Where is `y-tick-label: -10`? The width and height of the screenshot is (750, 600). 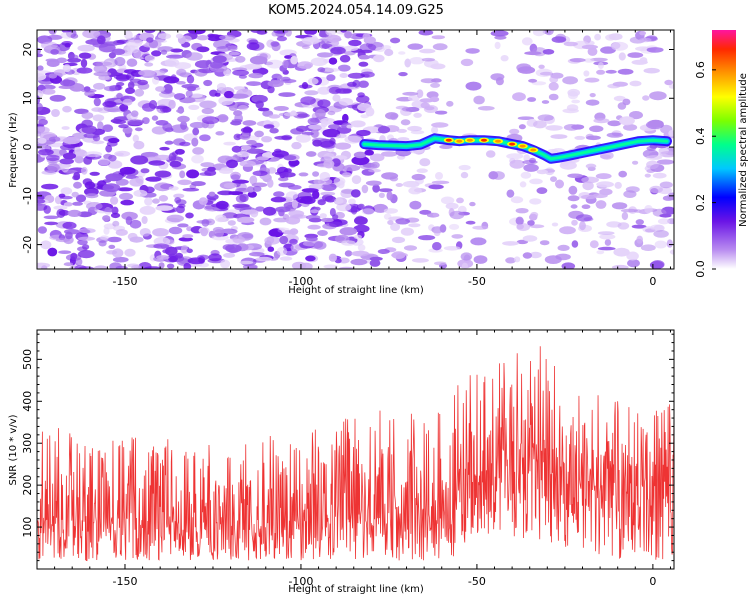 y-tick-label: -10 is located at coordinates (27, 196).